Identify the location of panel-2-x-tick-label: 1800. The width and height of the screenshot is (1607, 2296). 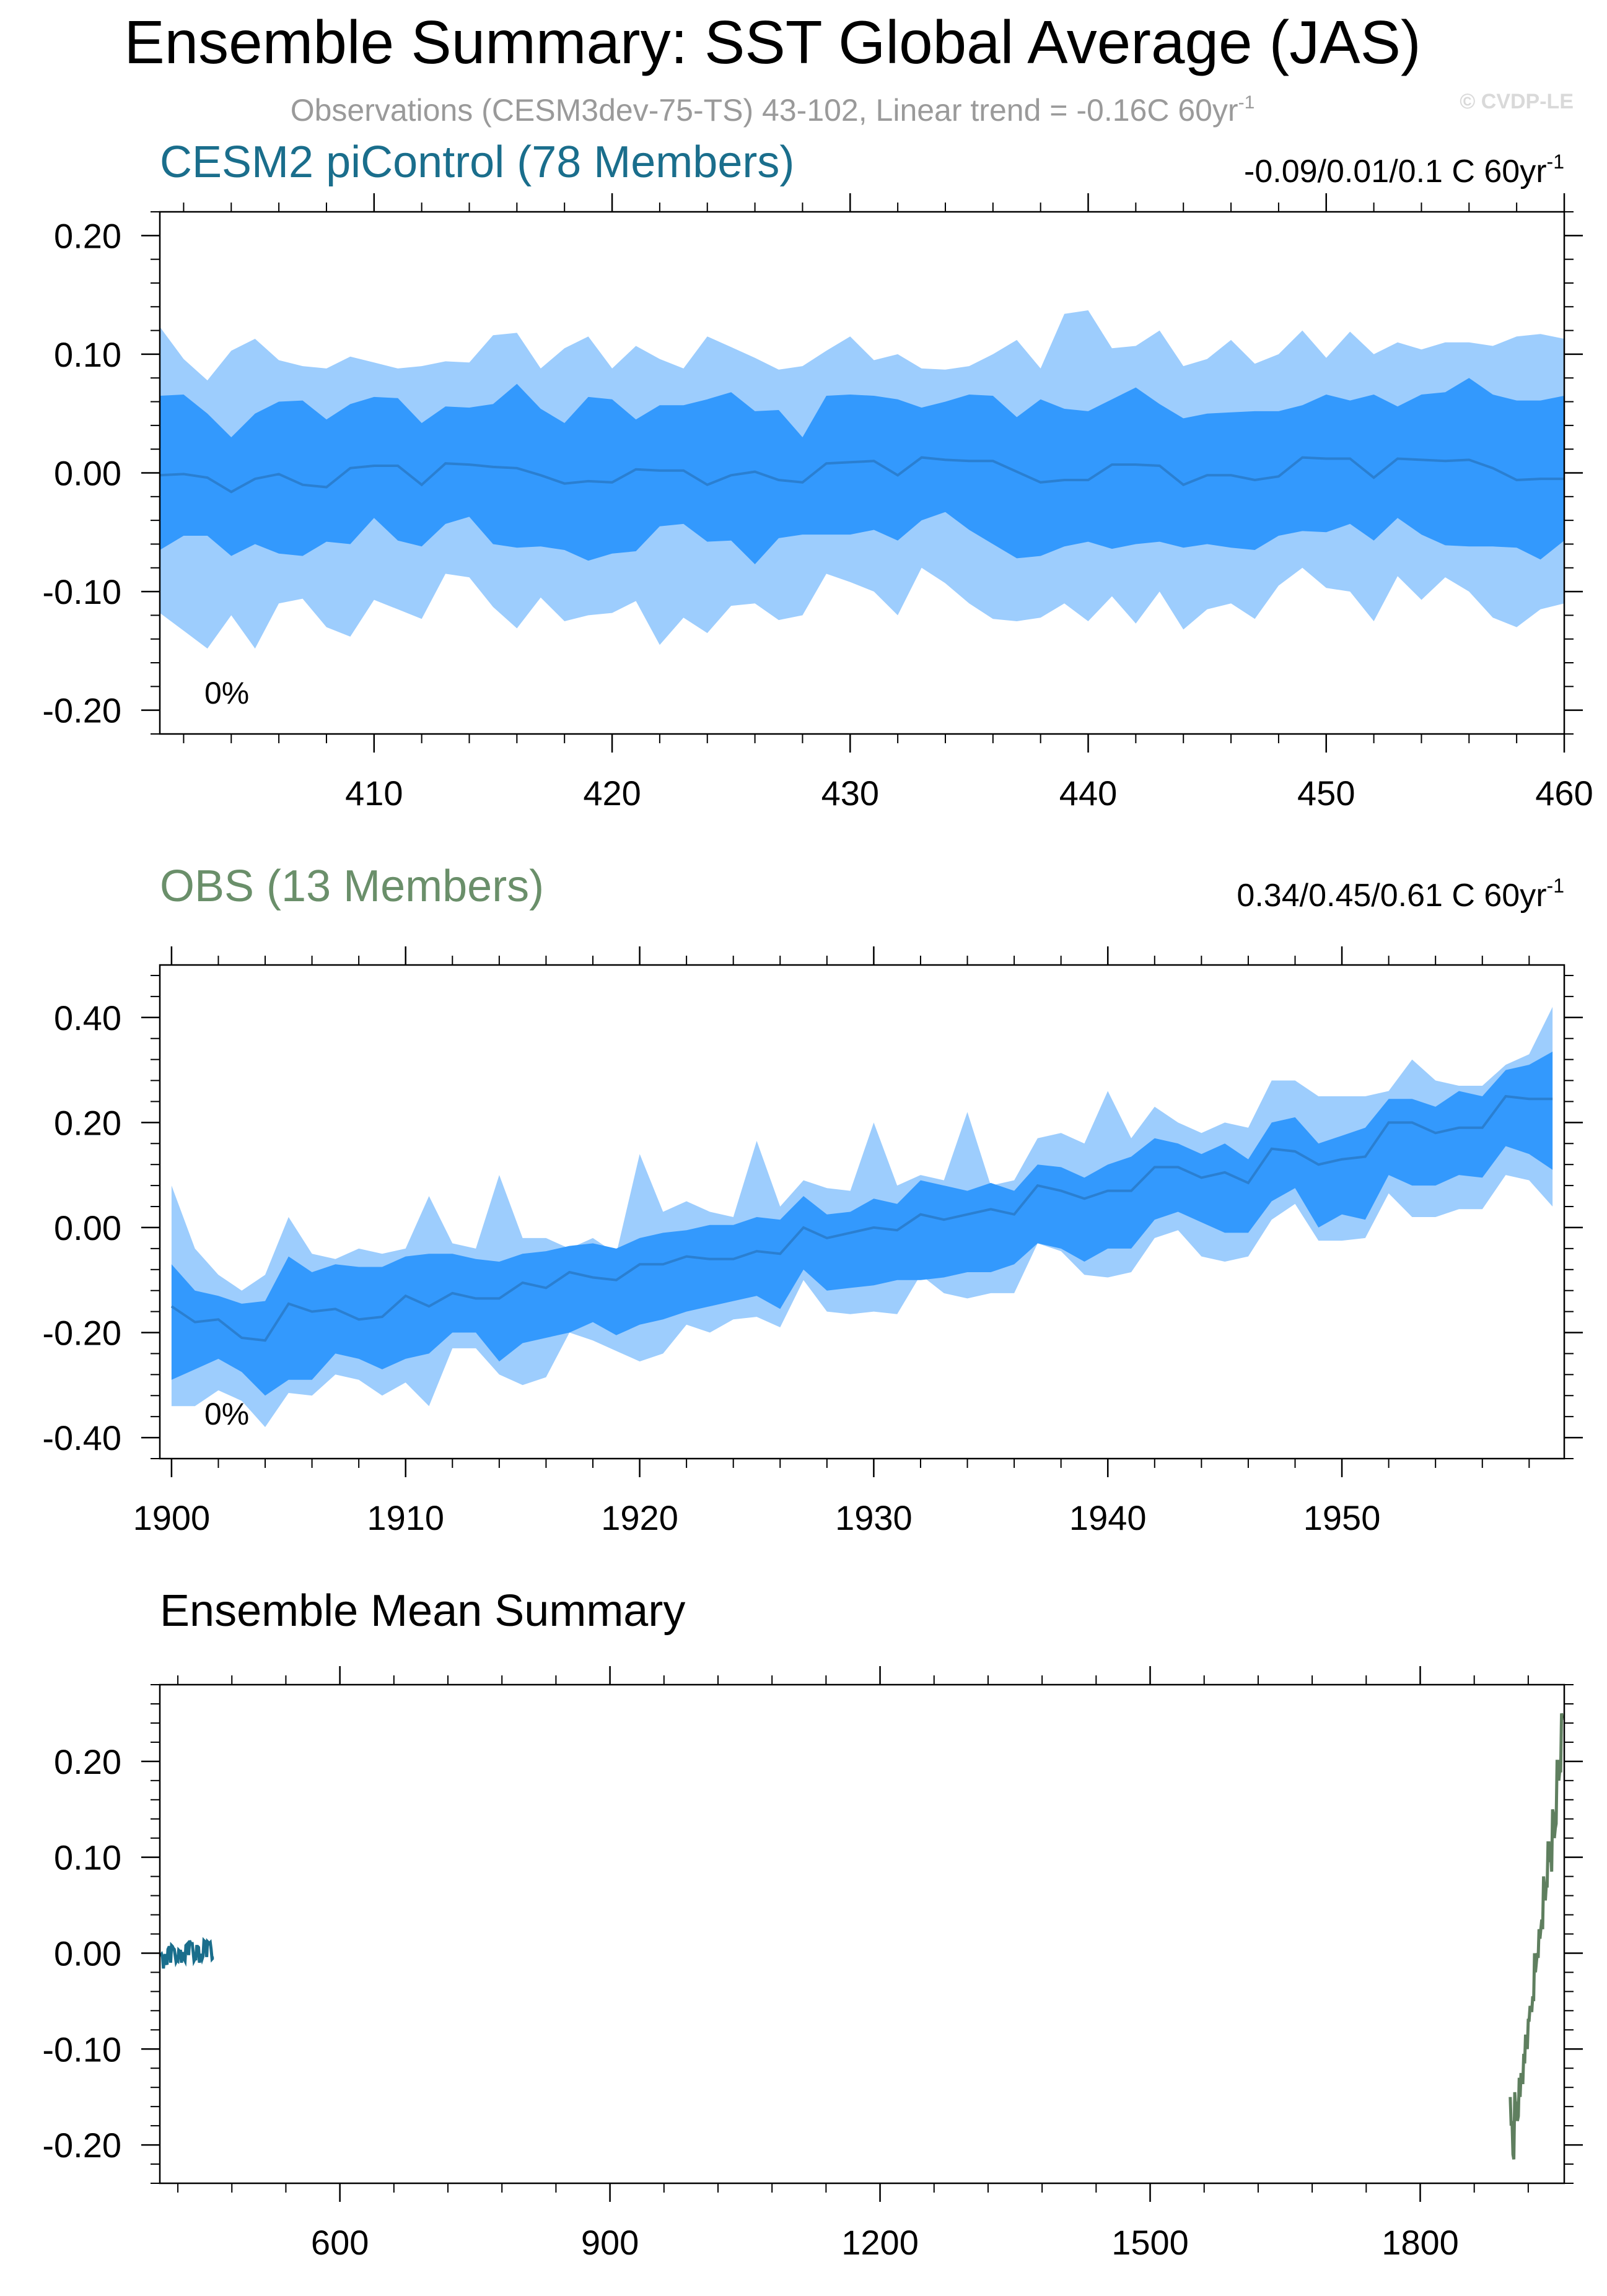
(1420, 2242).